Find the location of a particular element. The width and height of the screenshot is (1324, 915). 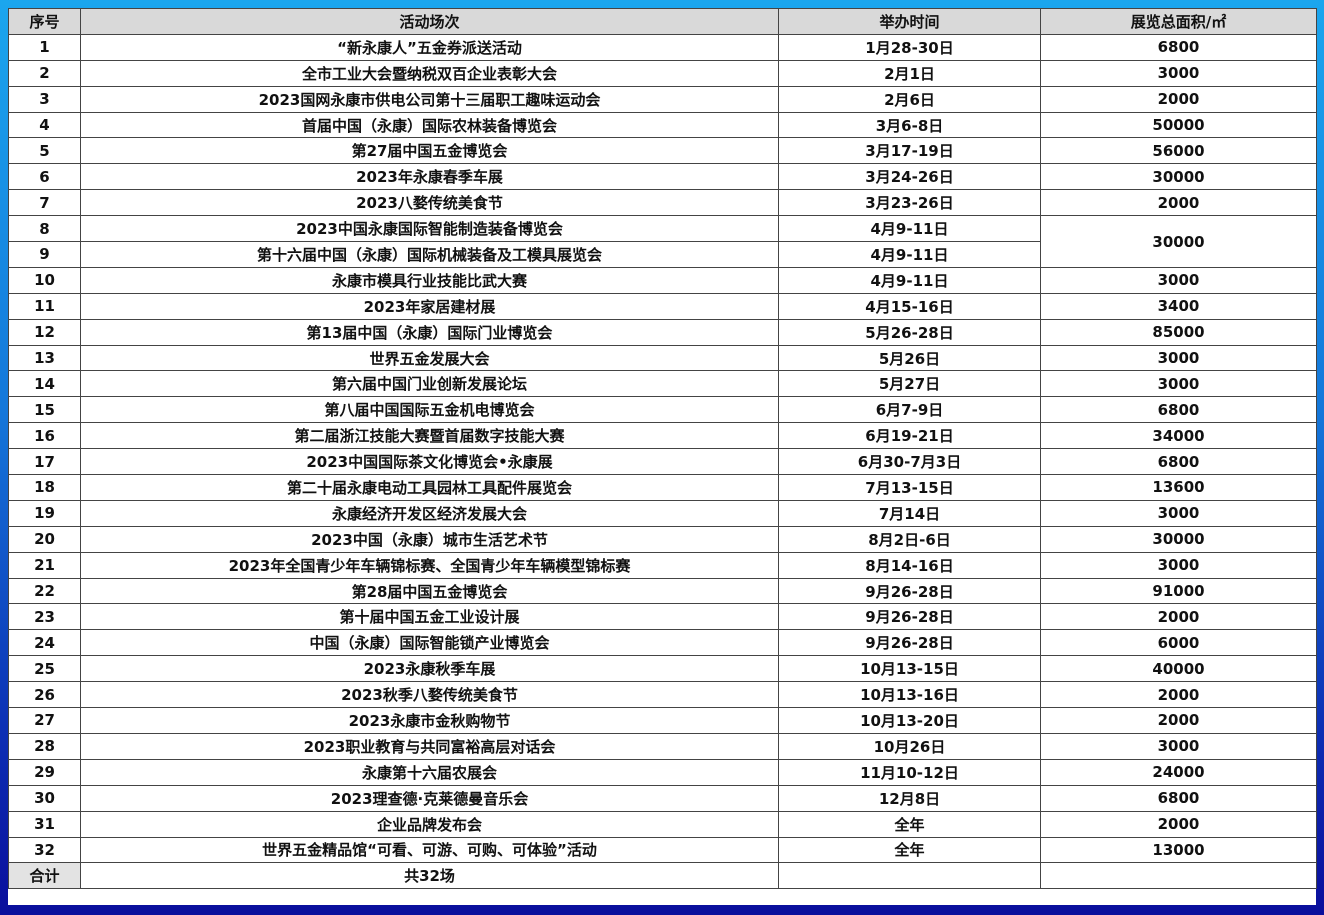

table-row: 1 “新永康人”五金券派送活动 1月28-30日 6800 is located at coordinates (662, 47).